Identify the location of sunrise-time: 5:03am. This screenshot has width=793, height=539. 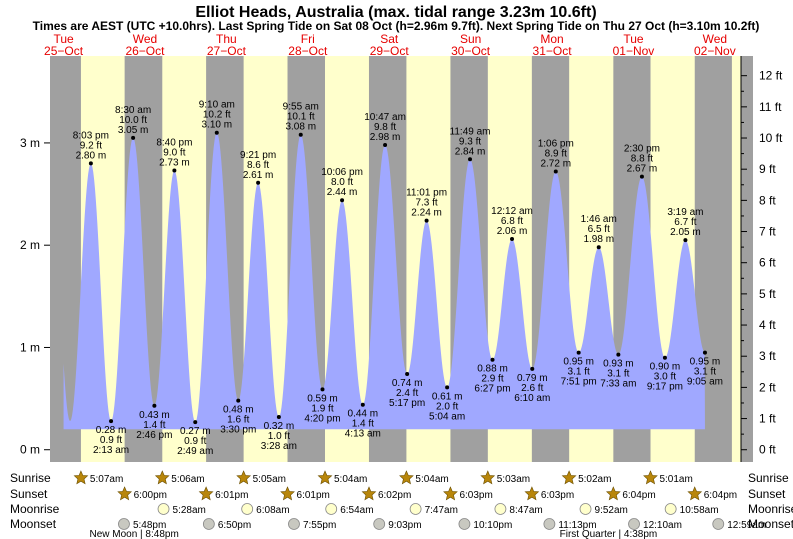
(513, 479).